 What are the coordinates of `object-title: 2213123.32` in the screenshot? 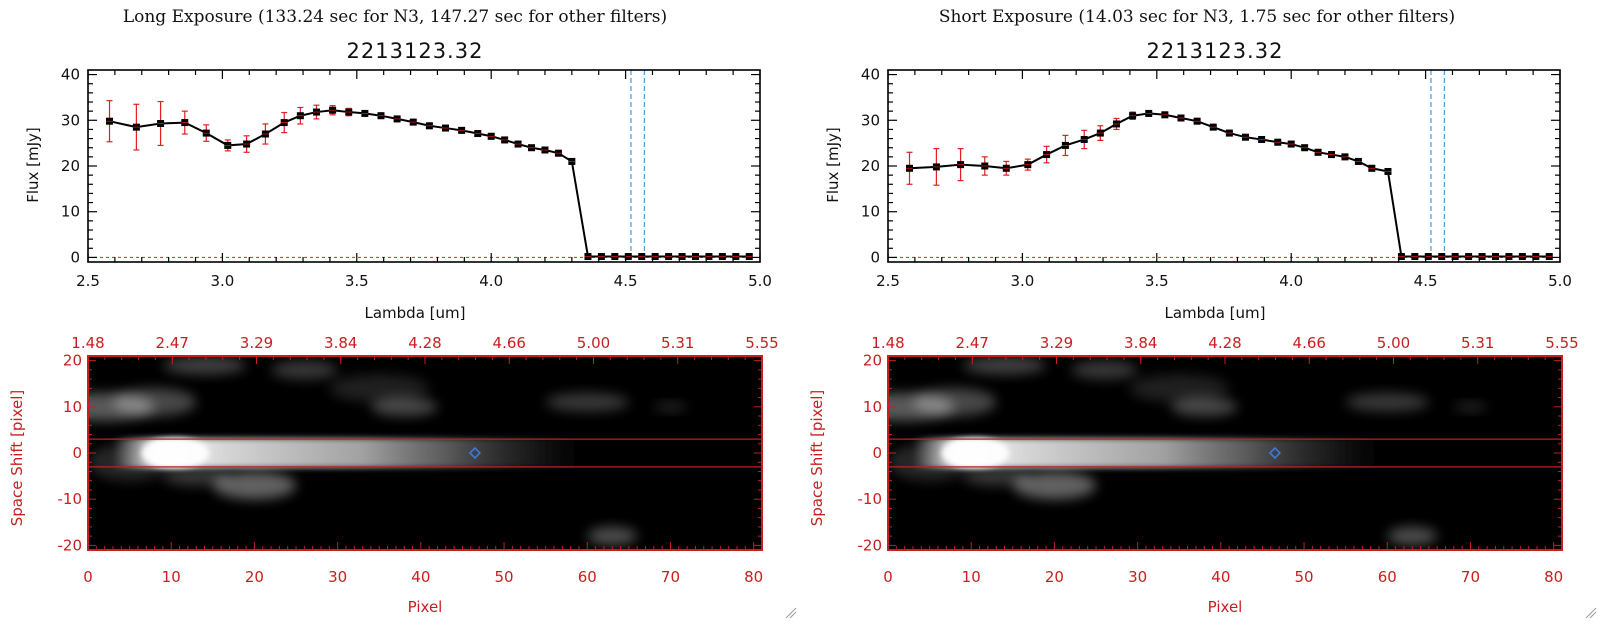 It's located at (1215, 51).